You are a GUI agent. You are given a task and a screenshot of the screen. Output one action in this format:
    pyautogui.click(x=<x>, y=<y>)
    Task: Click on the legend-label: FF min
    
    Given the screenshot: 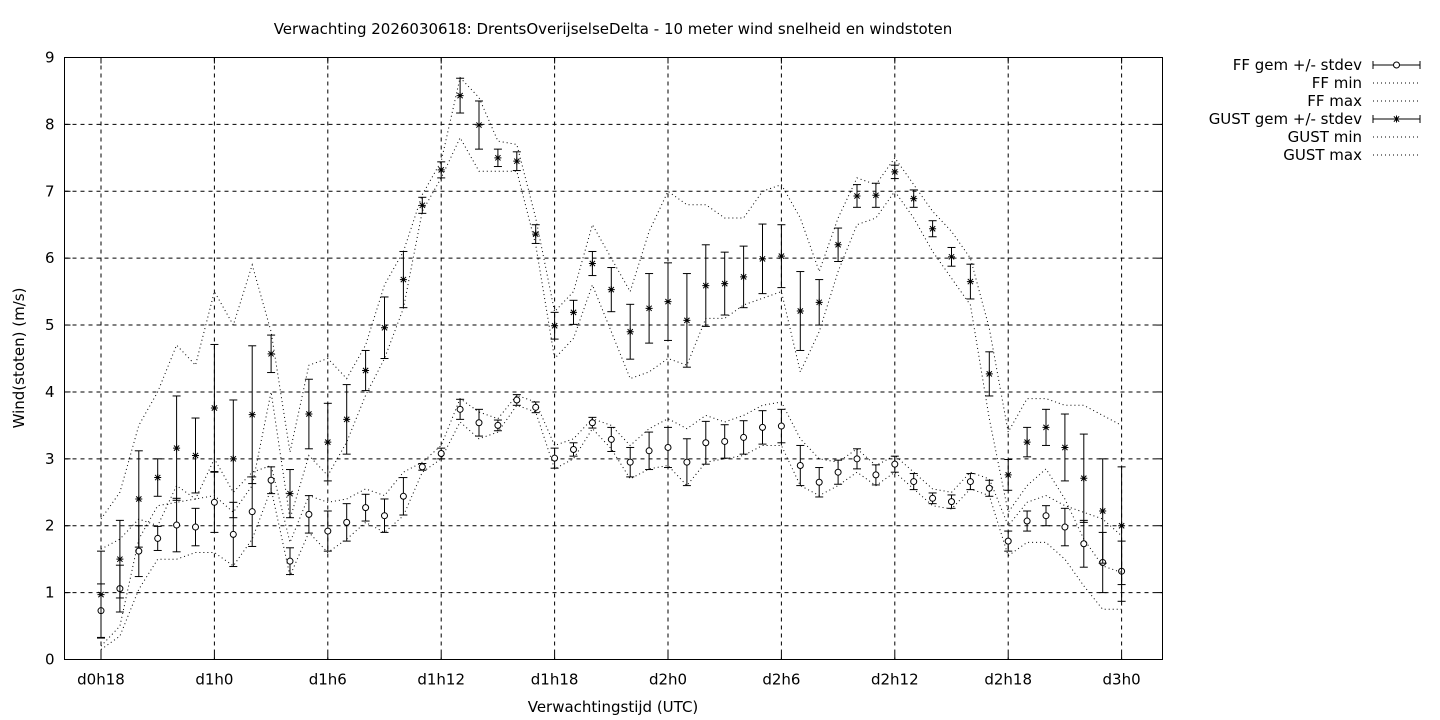 What is the action you would take?
    pyautogui.click(x=1337, y=83)
    